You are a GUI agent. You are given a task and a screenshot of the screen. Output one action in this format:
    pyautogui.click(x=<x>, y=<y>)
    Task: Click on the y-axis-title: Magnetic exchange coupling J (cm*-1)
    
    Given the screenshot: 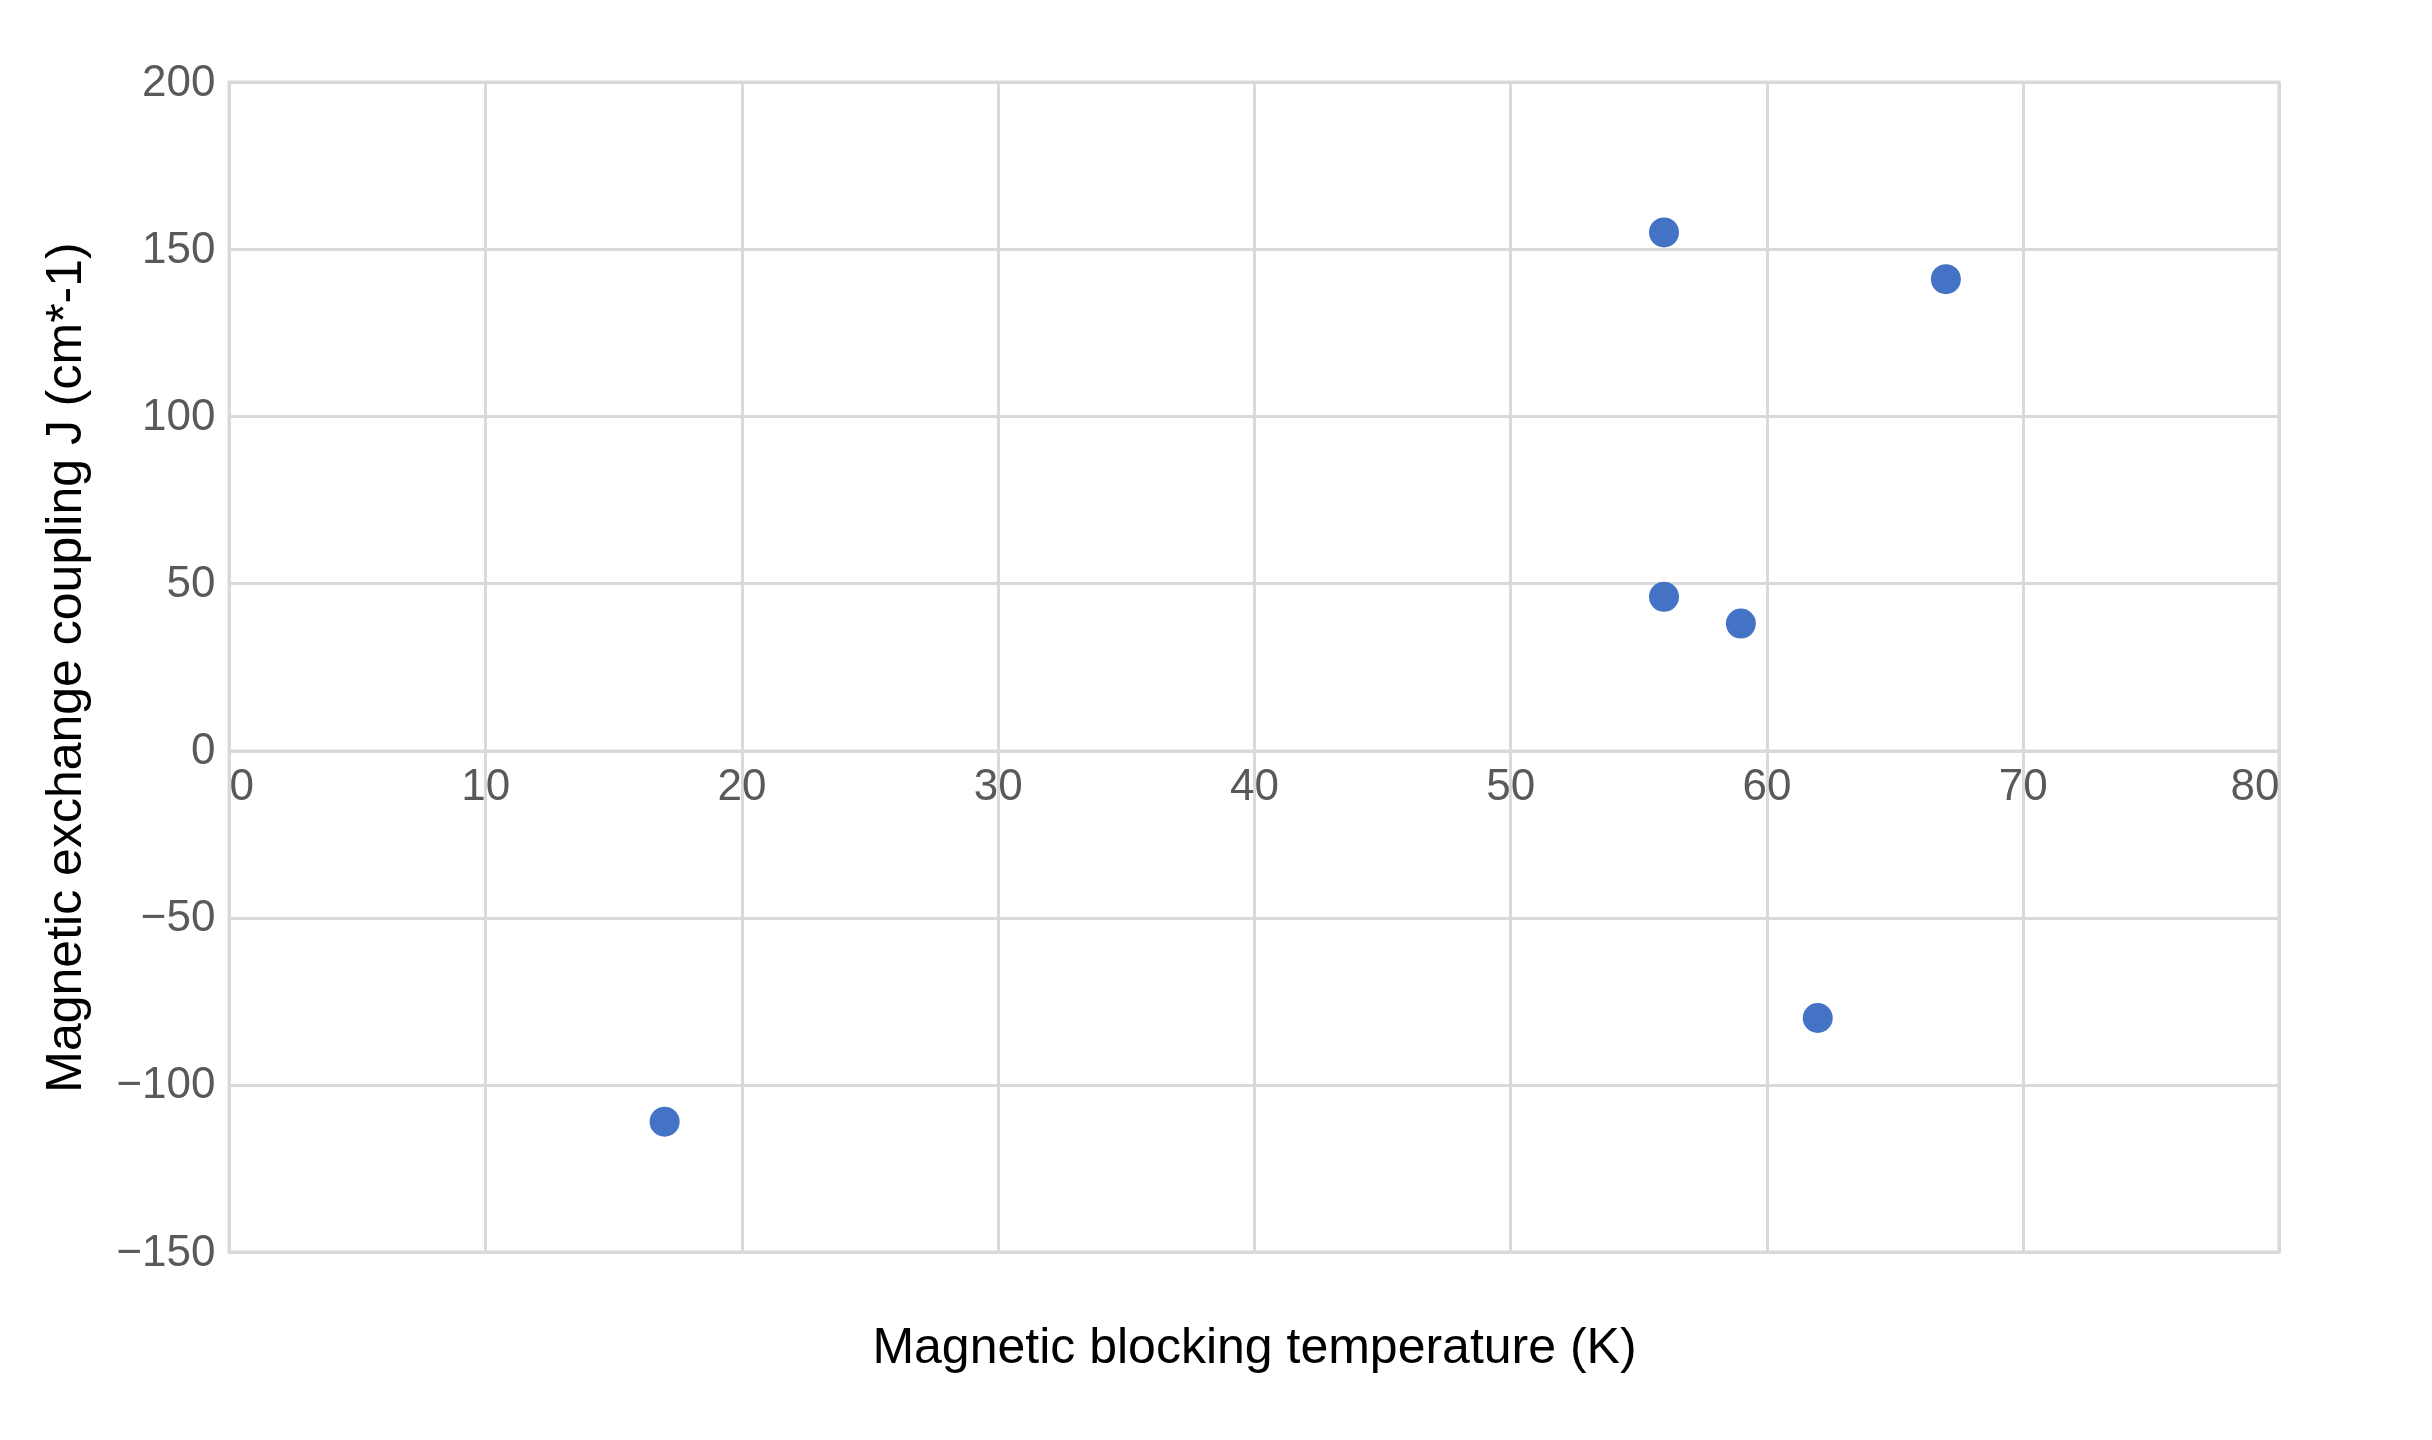 What is the action you would take?
    pyautogui.click(x=64, y=667)
    